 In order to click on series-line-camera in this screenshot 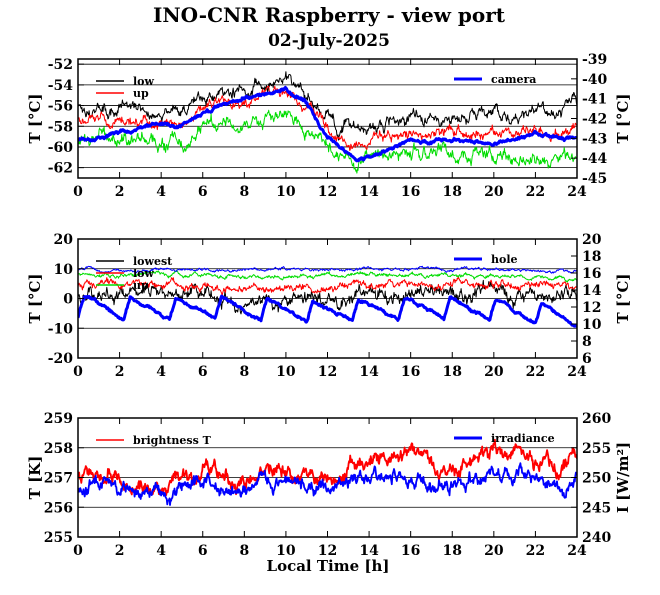, I will do `click(327, 124)`.